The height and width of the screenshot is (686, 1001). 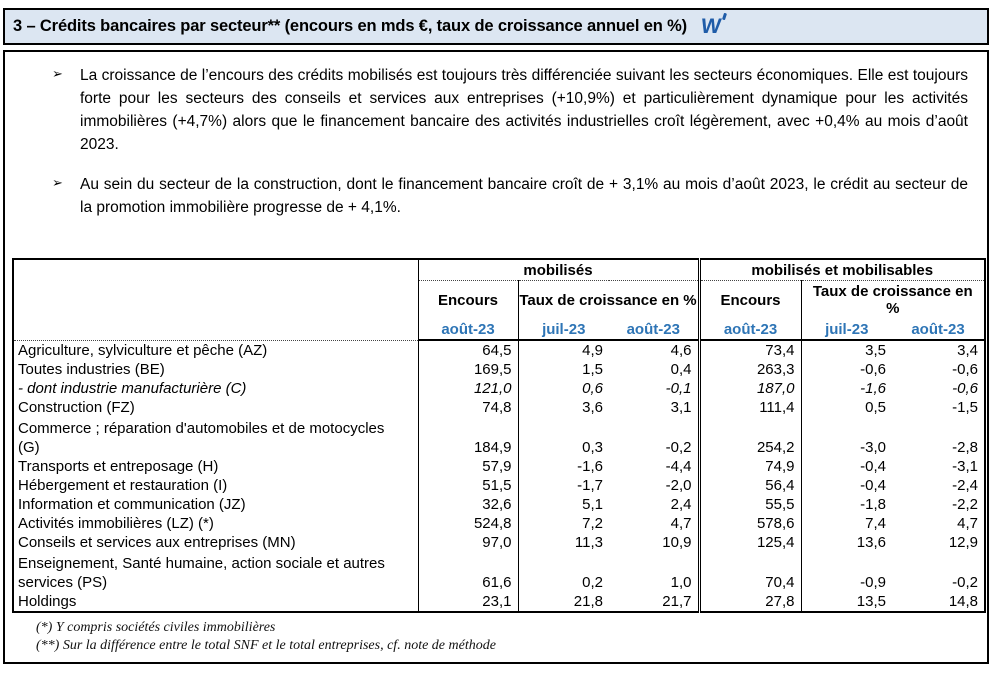 What do you see at coordinates (216, 602) in the screenshot?
I see `sector-label: Holdings` at bounding box center [216, 602].